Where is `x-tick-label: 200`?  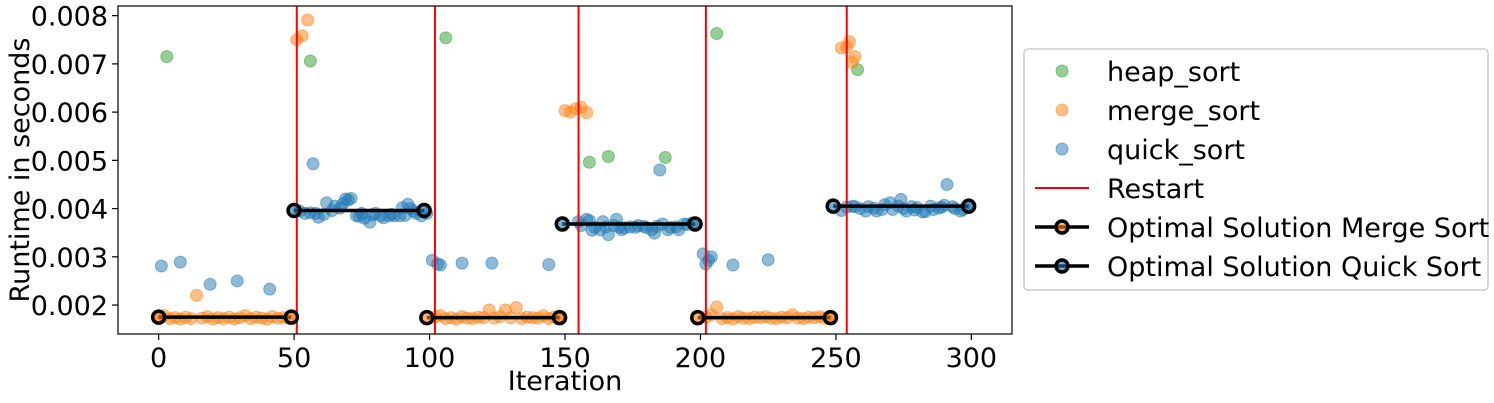
x-tick-label: 200 is located at coordinates (701, 358).